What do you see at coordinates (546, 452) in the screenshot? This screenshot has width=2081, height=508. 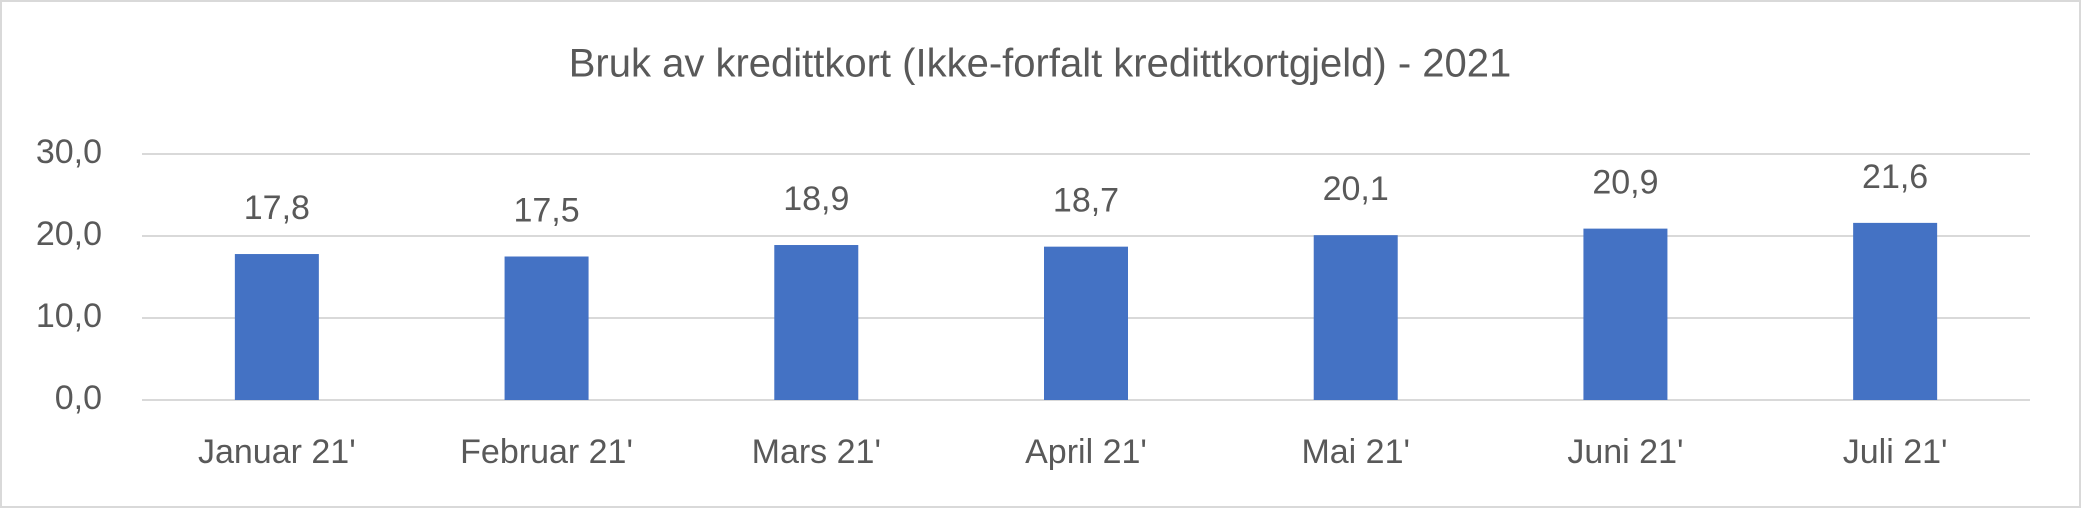 I see `x-tick-label: Februar 21'` at bounding box center [546, 452].